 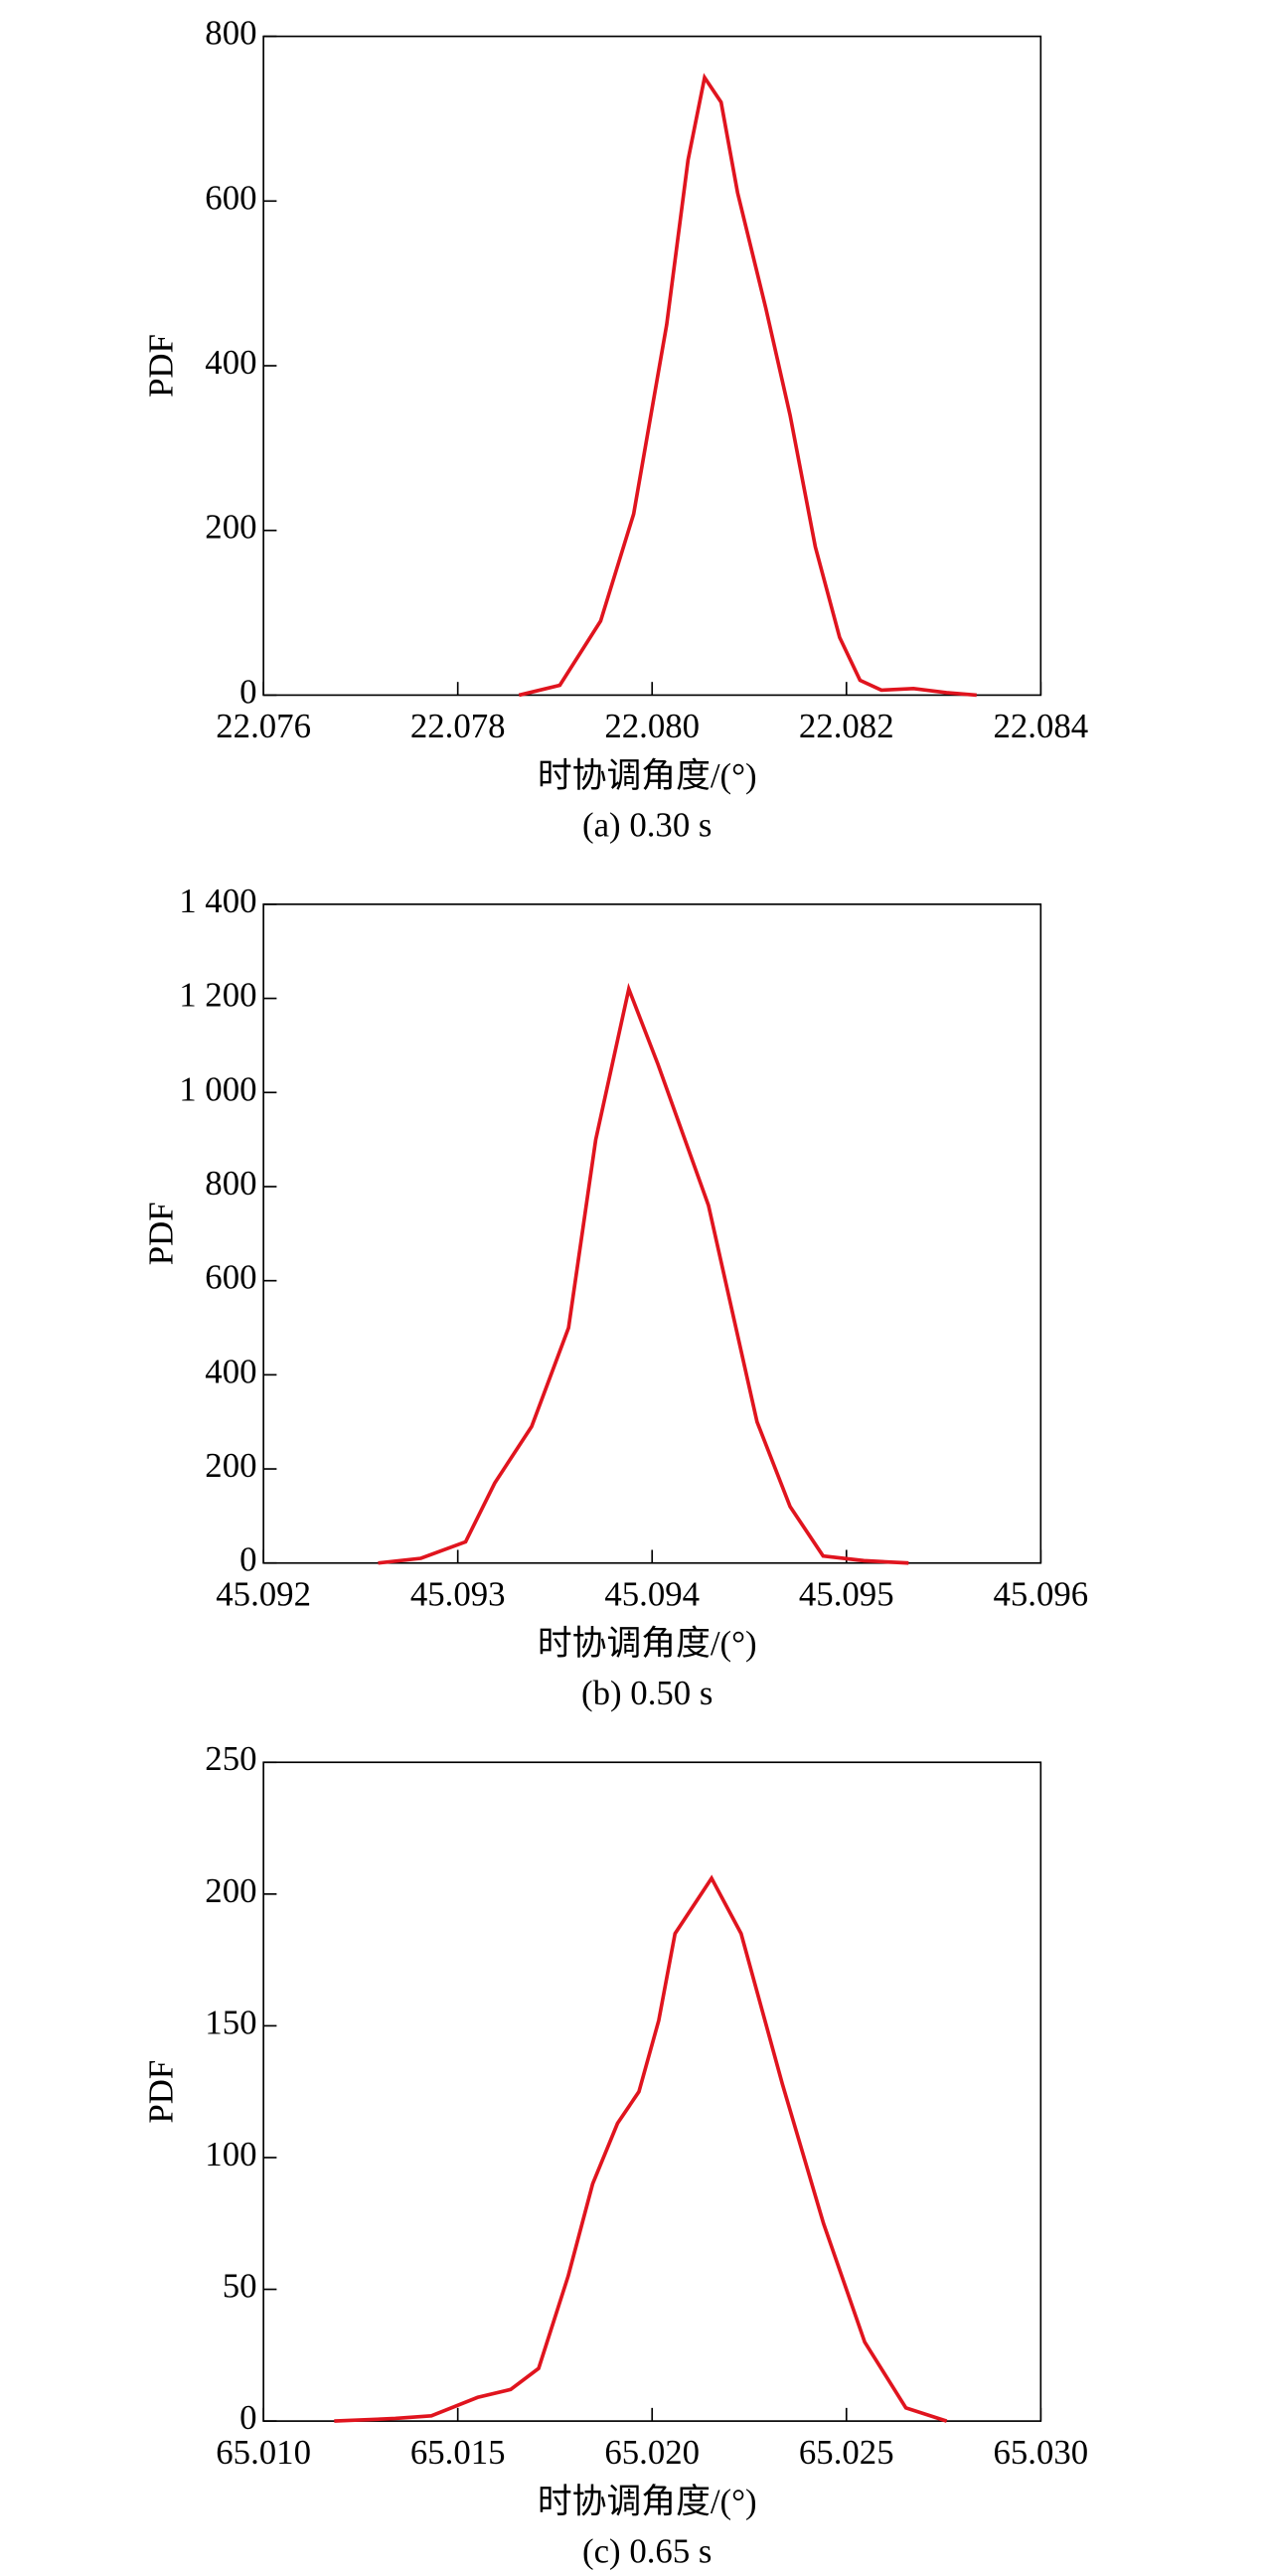 I want to click on x-tick-label: 45.094, so click(x=652, y=1594).